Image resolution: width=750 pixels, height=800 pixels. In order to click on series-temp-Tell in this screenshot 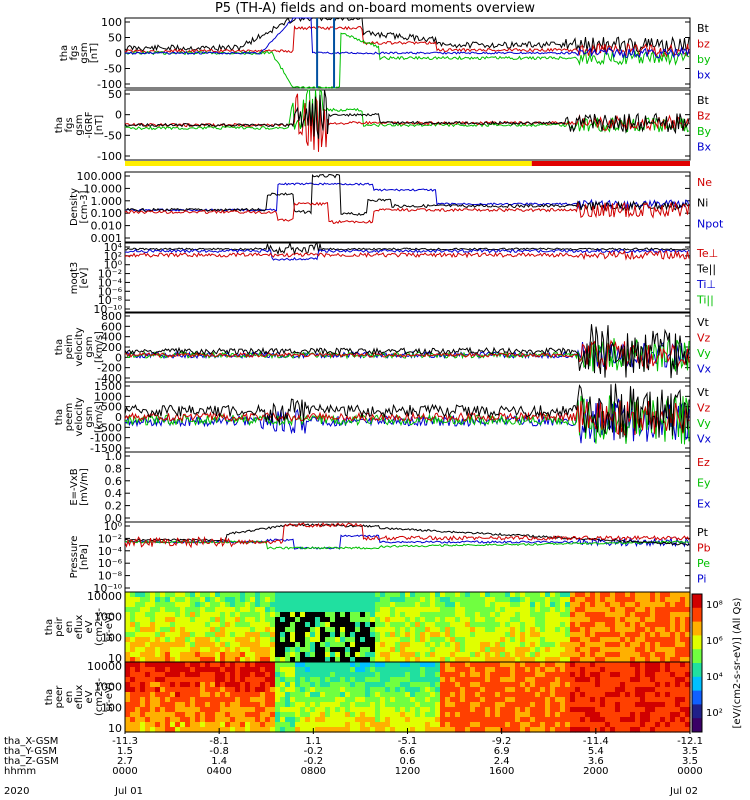, I will do `click(407, 248)`.